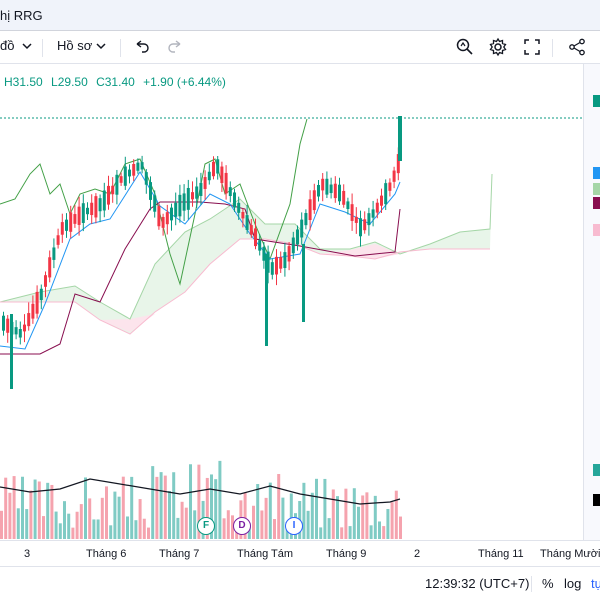 This screenshot has height=601, width=600. Describe the element at coordinates (175, 47) in the screenshot. I see `redo-icon` at that location.